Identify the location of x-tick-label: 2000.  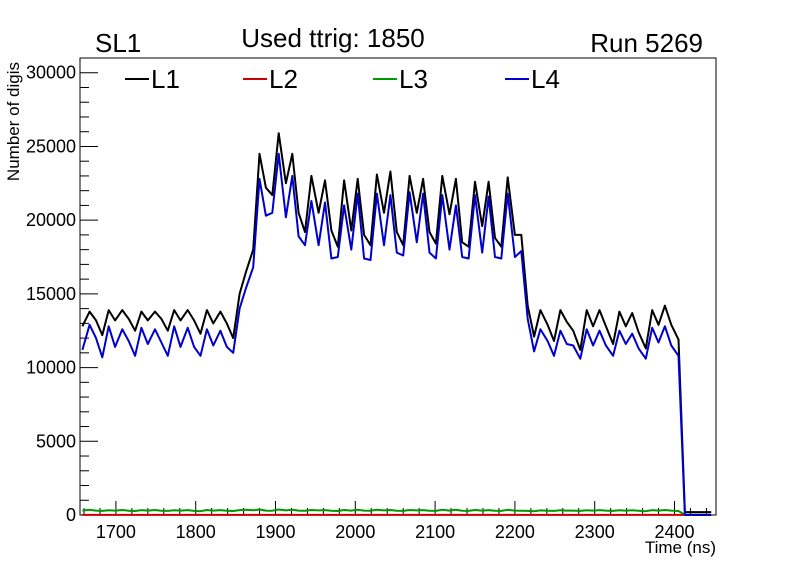
(355, 532).